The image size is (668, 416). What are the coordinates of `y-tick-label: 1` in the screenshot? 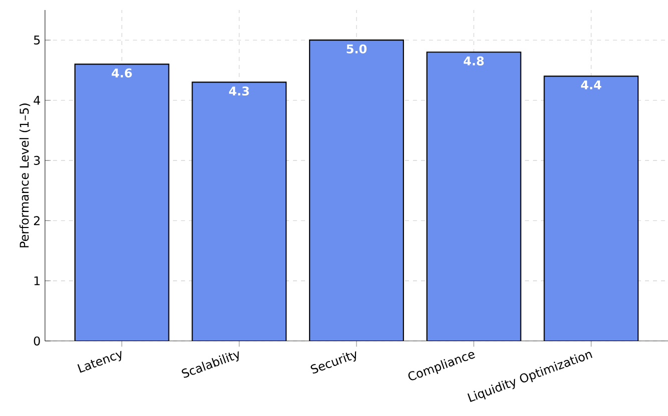 It's located at (37, 281).